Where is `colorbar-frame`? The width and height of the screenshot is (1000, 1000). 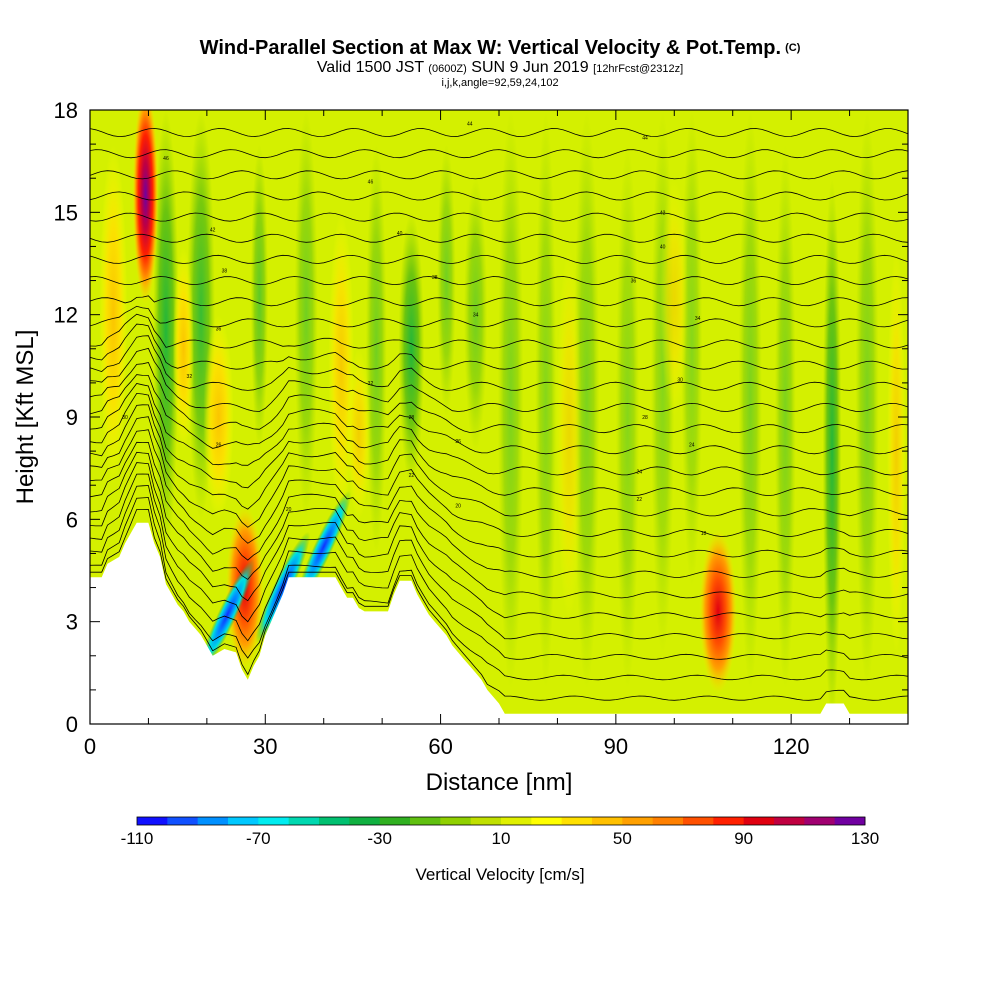 colorbar-frame is located at coordinates (501, 821).